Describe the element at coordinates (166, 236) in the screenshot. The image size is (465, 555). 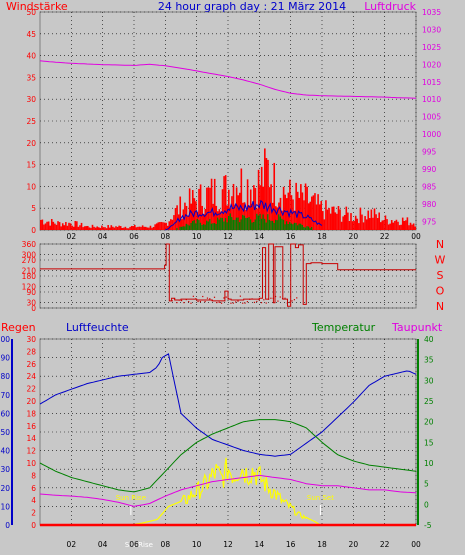
I see `wind-x-tick: 08` at that location.